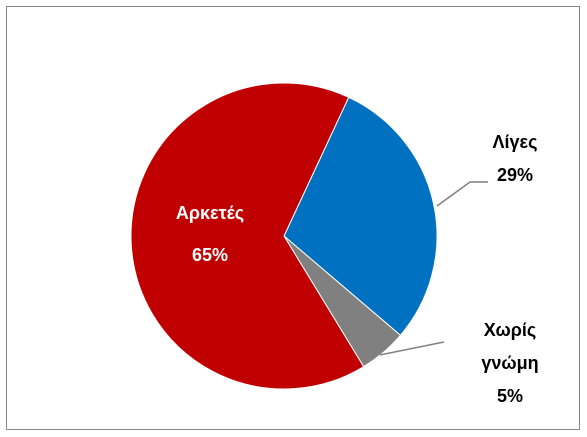 This screenshot has height=437, width=587. I want to click on slice-label: Αρκετές 65%, so click(210, 234).